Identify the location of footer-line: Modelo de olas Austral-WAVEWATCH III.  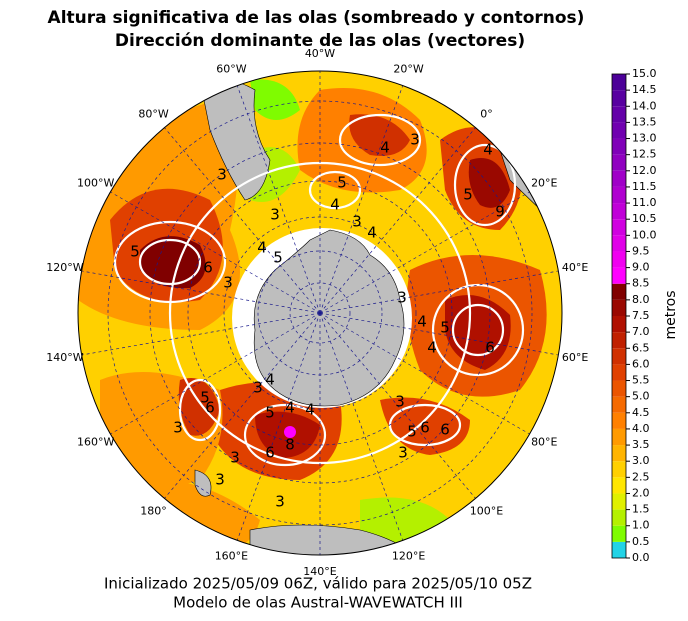
(318, 603).